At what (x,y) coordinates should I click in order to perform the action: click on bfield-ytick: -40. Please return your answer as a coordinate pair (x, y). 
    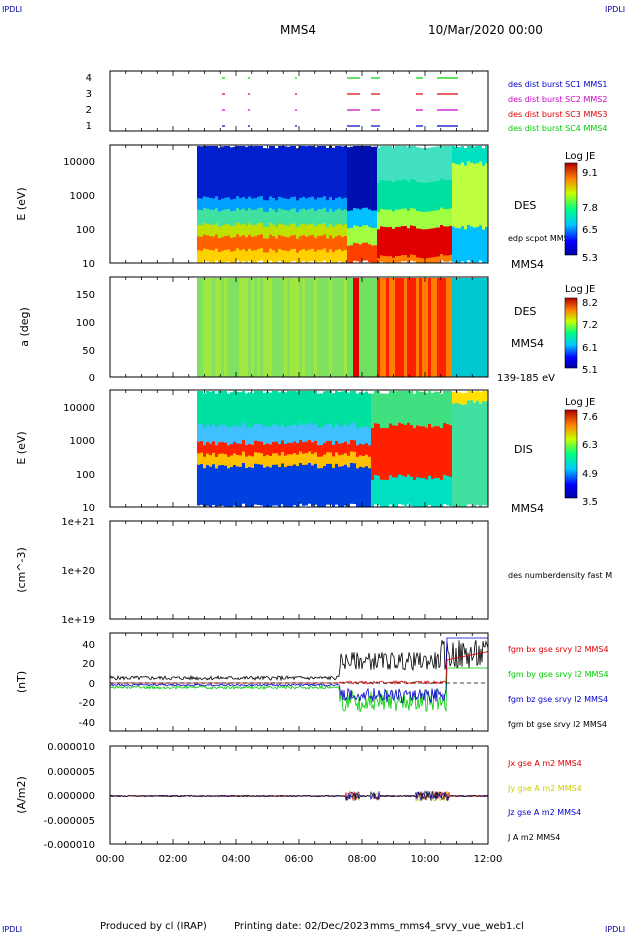
    Looking at the image, I should click on (87, 723).